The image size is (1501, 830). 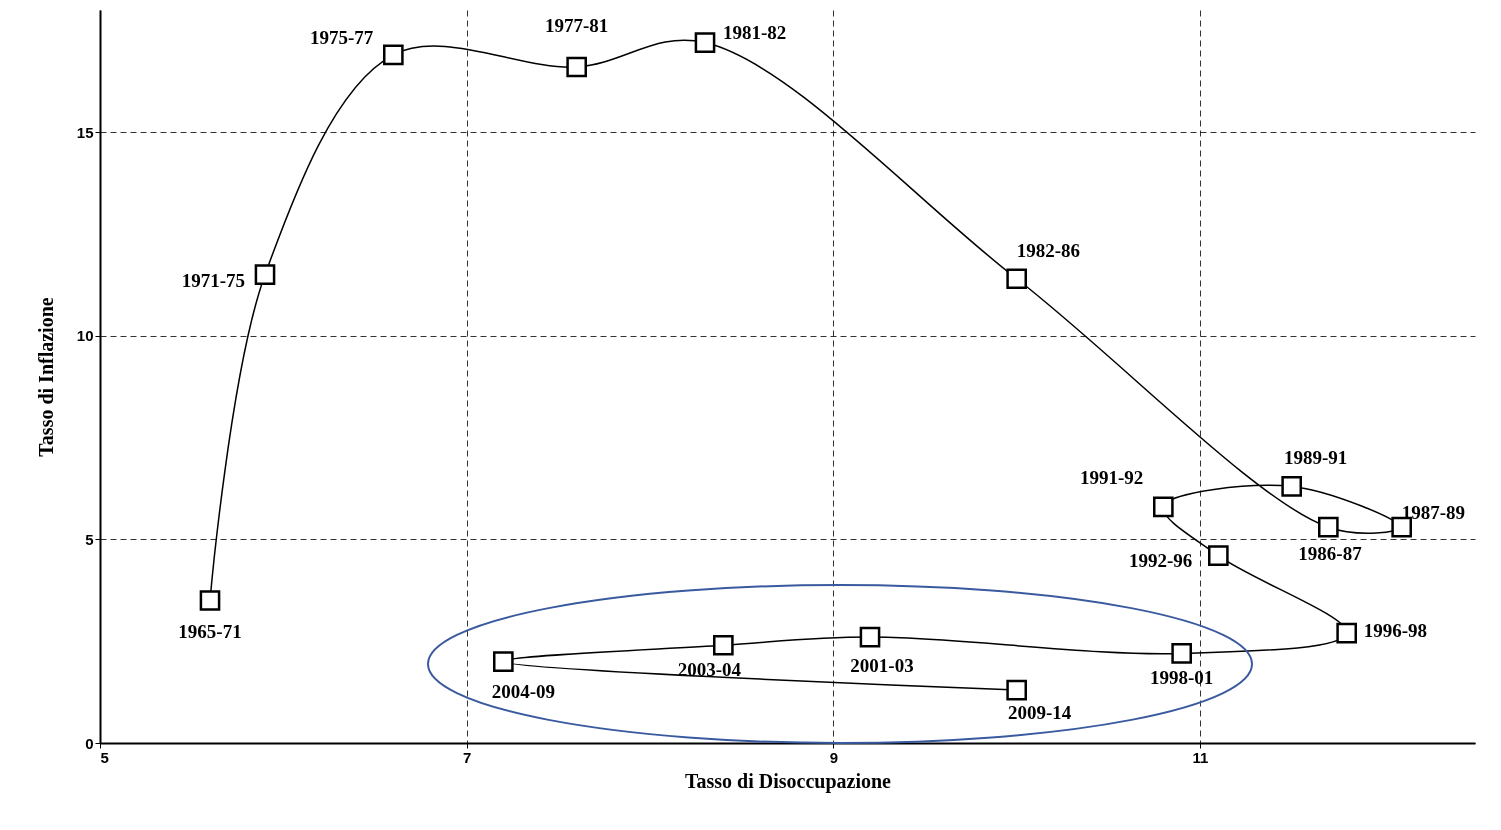 I want to click on y-tick-label: 10, so click(x=85, y=336).